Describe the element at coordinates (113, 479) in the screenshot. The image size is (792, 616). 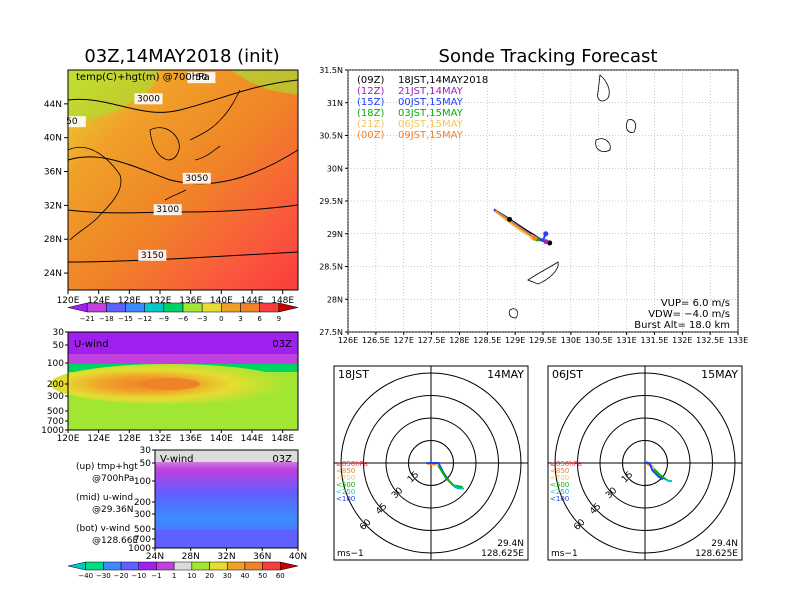
I see `note-line: @700hPa` at that location.